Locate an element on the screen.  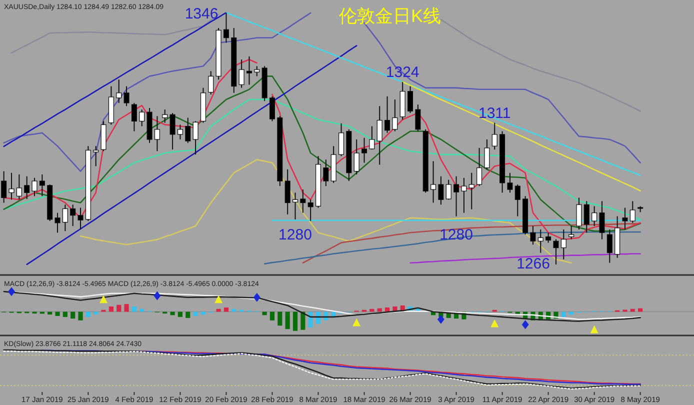
data-label: 1280 is located at coordinates (295, 235).